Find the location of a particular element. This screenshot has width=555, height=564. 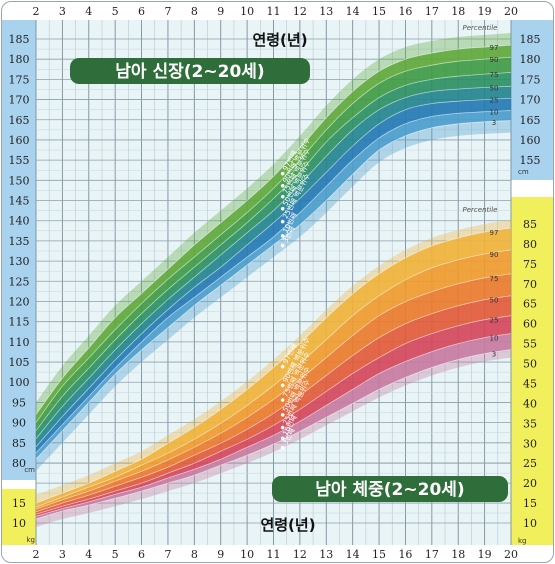

x-tick-top: 17 is located at coordinates (432, 11).